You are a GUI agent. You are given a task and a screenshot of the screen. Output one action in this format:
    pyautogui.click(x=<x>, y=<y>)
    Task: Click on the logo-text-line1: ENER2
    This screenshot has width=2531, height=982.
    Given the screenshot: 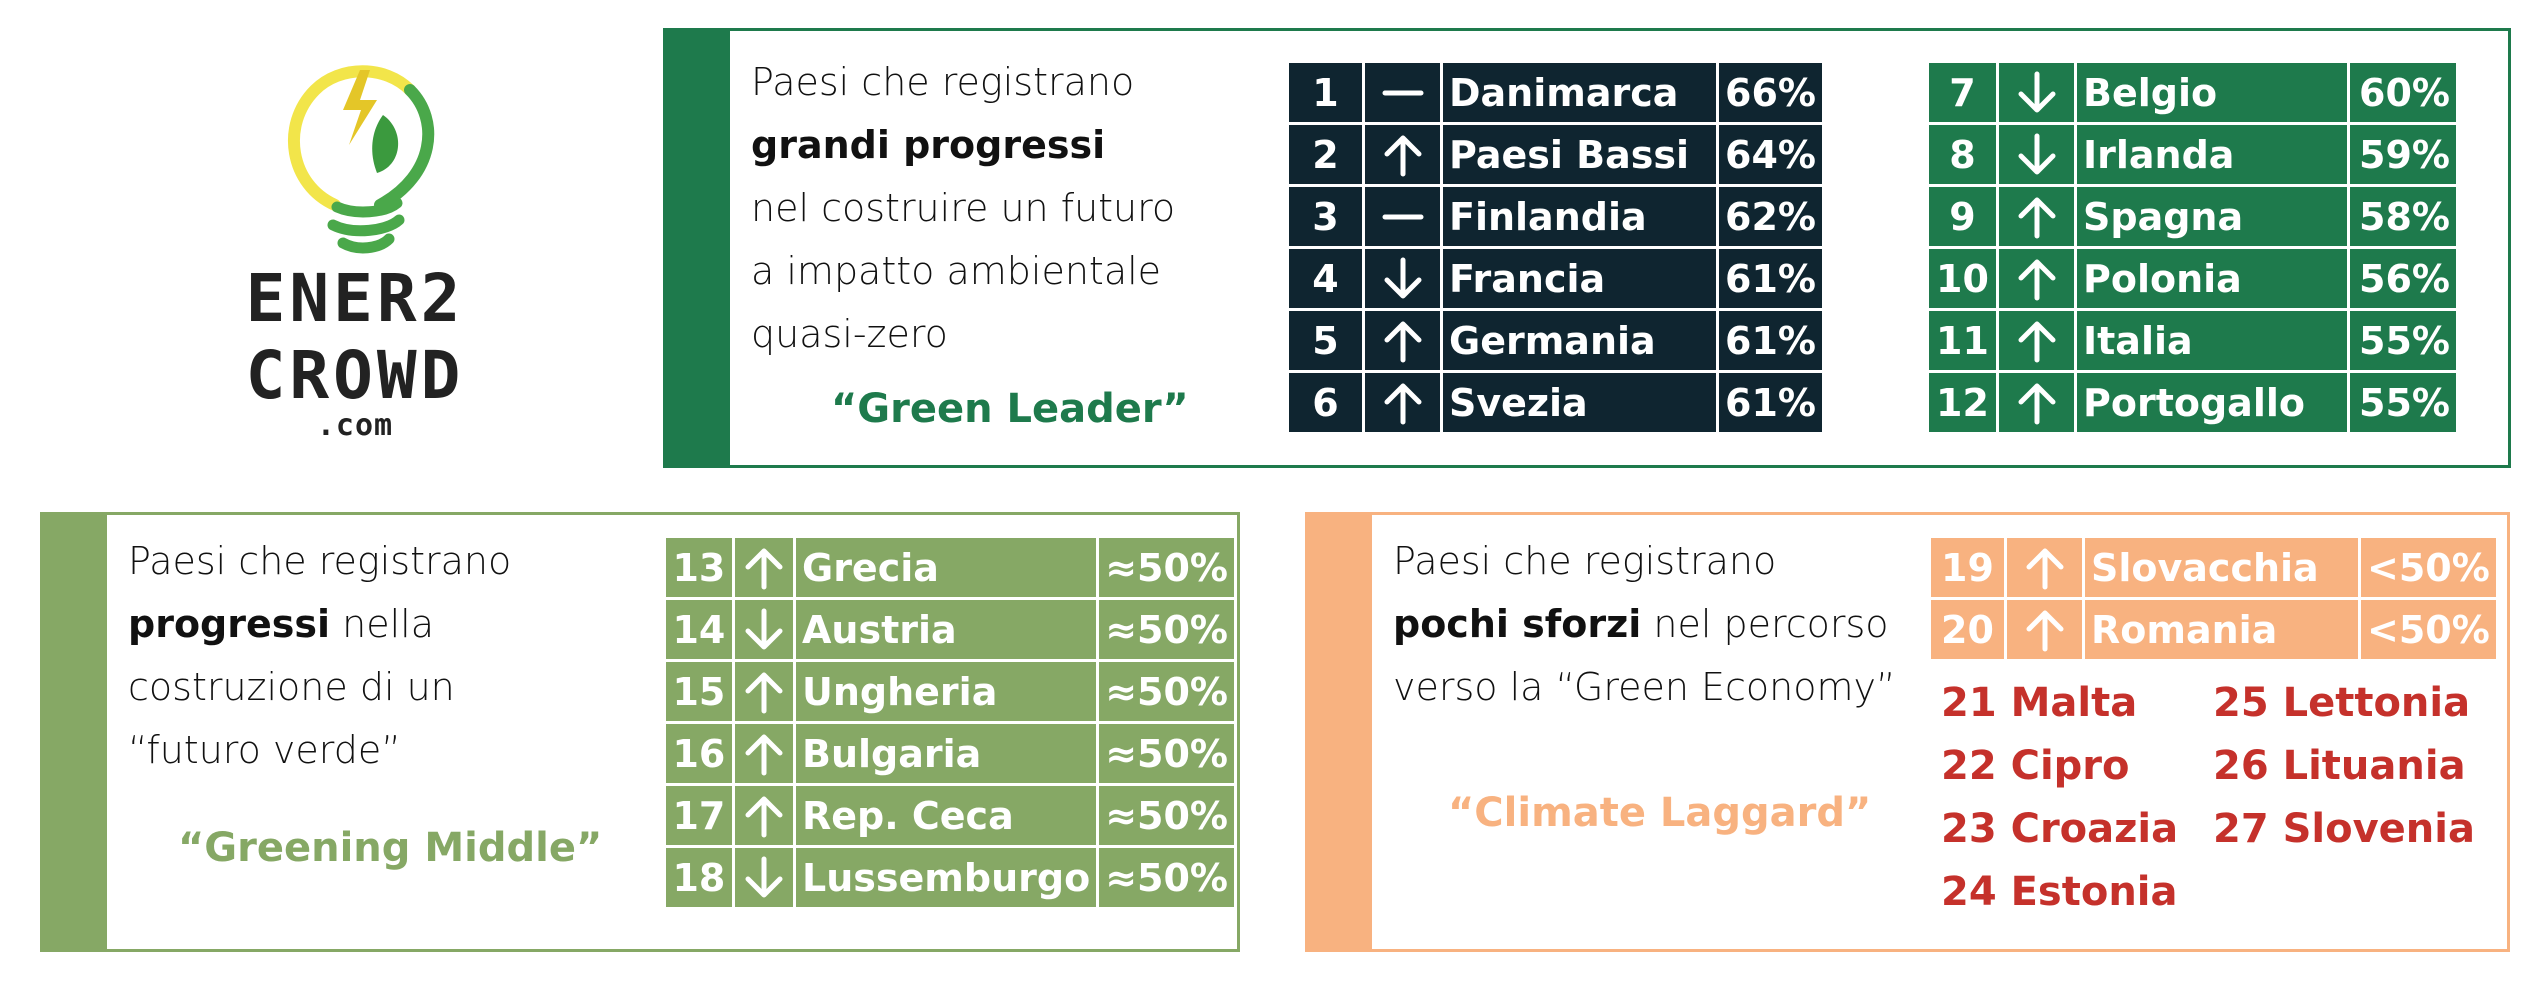 What is the action you would take?
    pyautogui.click(x=355, y=298)
    